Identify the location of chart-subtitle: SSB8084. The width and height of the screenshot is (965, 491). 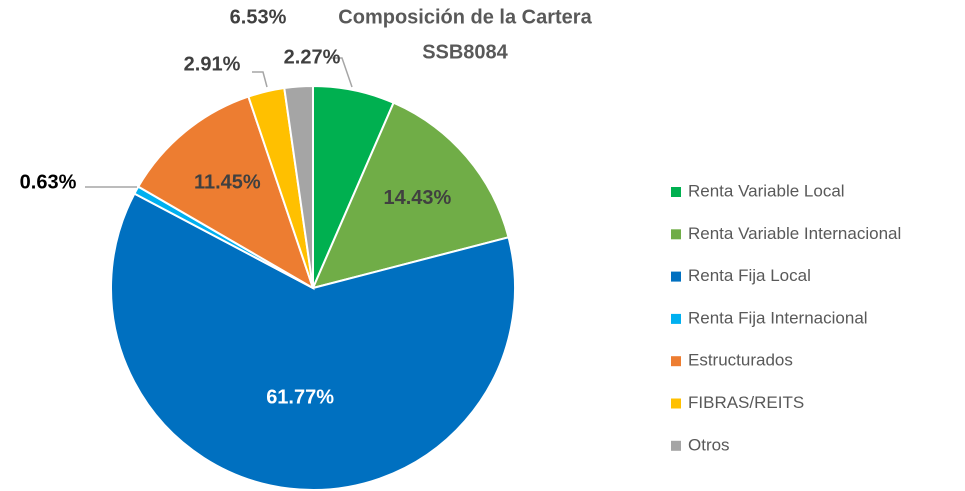
(465, 52).